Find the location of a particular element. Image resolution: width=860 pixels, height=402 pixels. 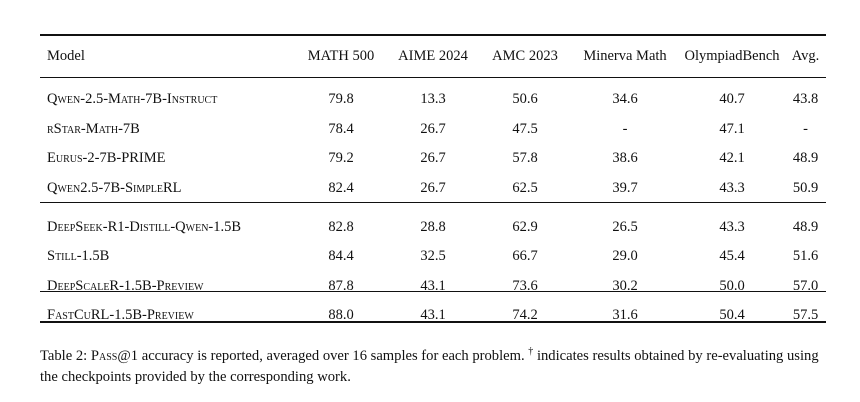

model-name: DeepSeek-R1-Distill-Qwen-1.5B is located at coordinates (144, 226).